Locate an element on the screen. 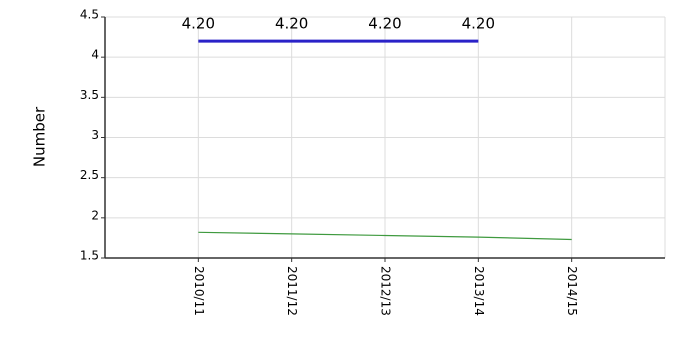  y-tick-label: 4 is located at coordinates (95, 55).